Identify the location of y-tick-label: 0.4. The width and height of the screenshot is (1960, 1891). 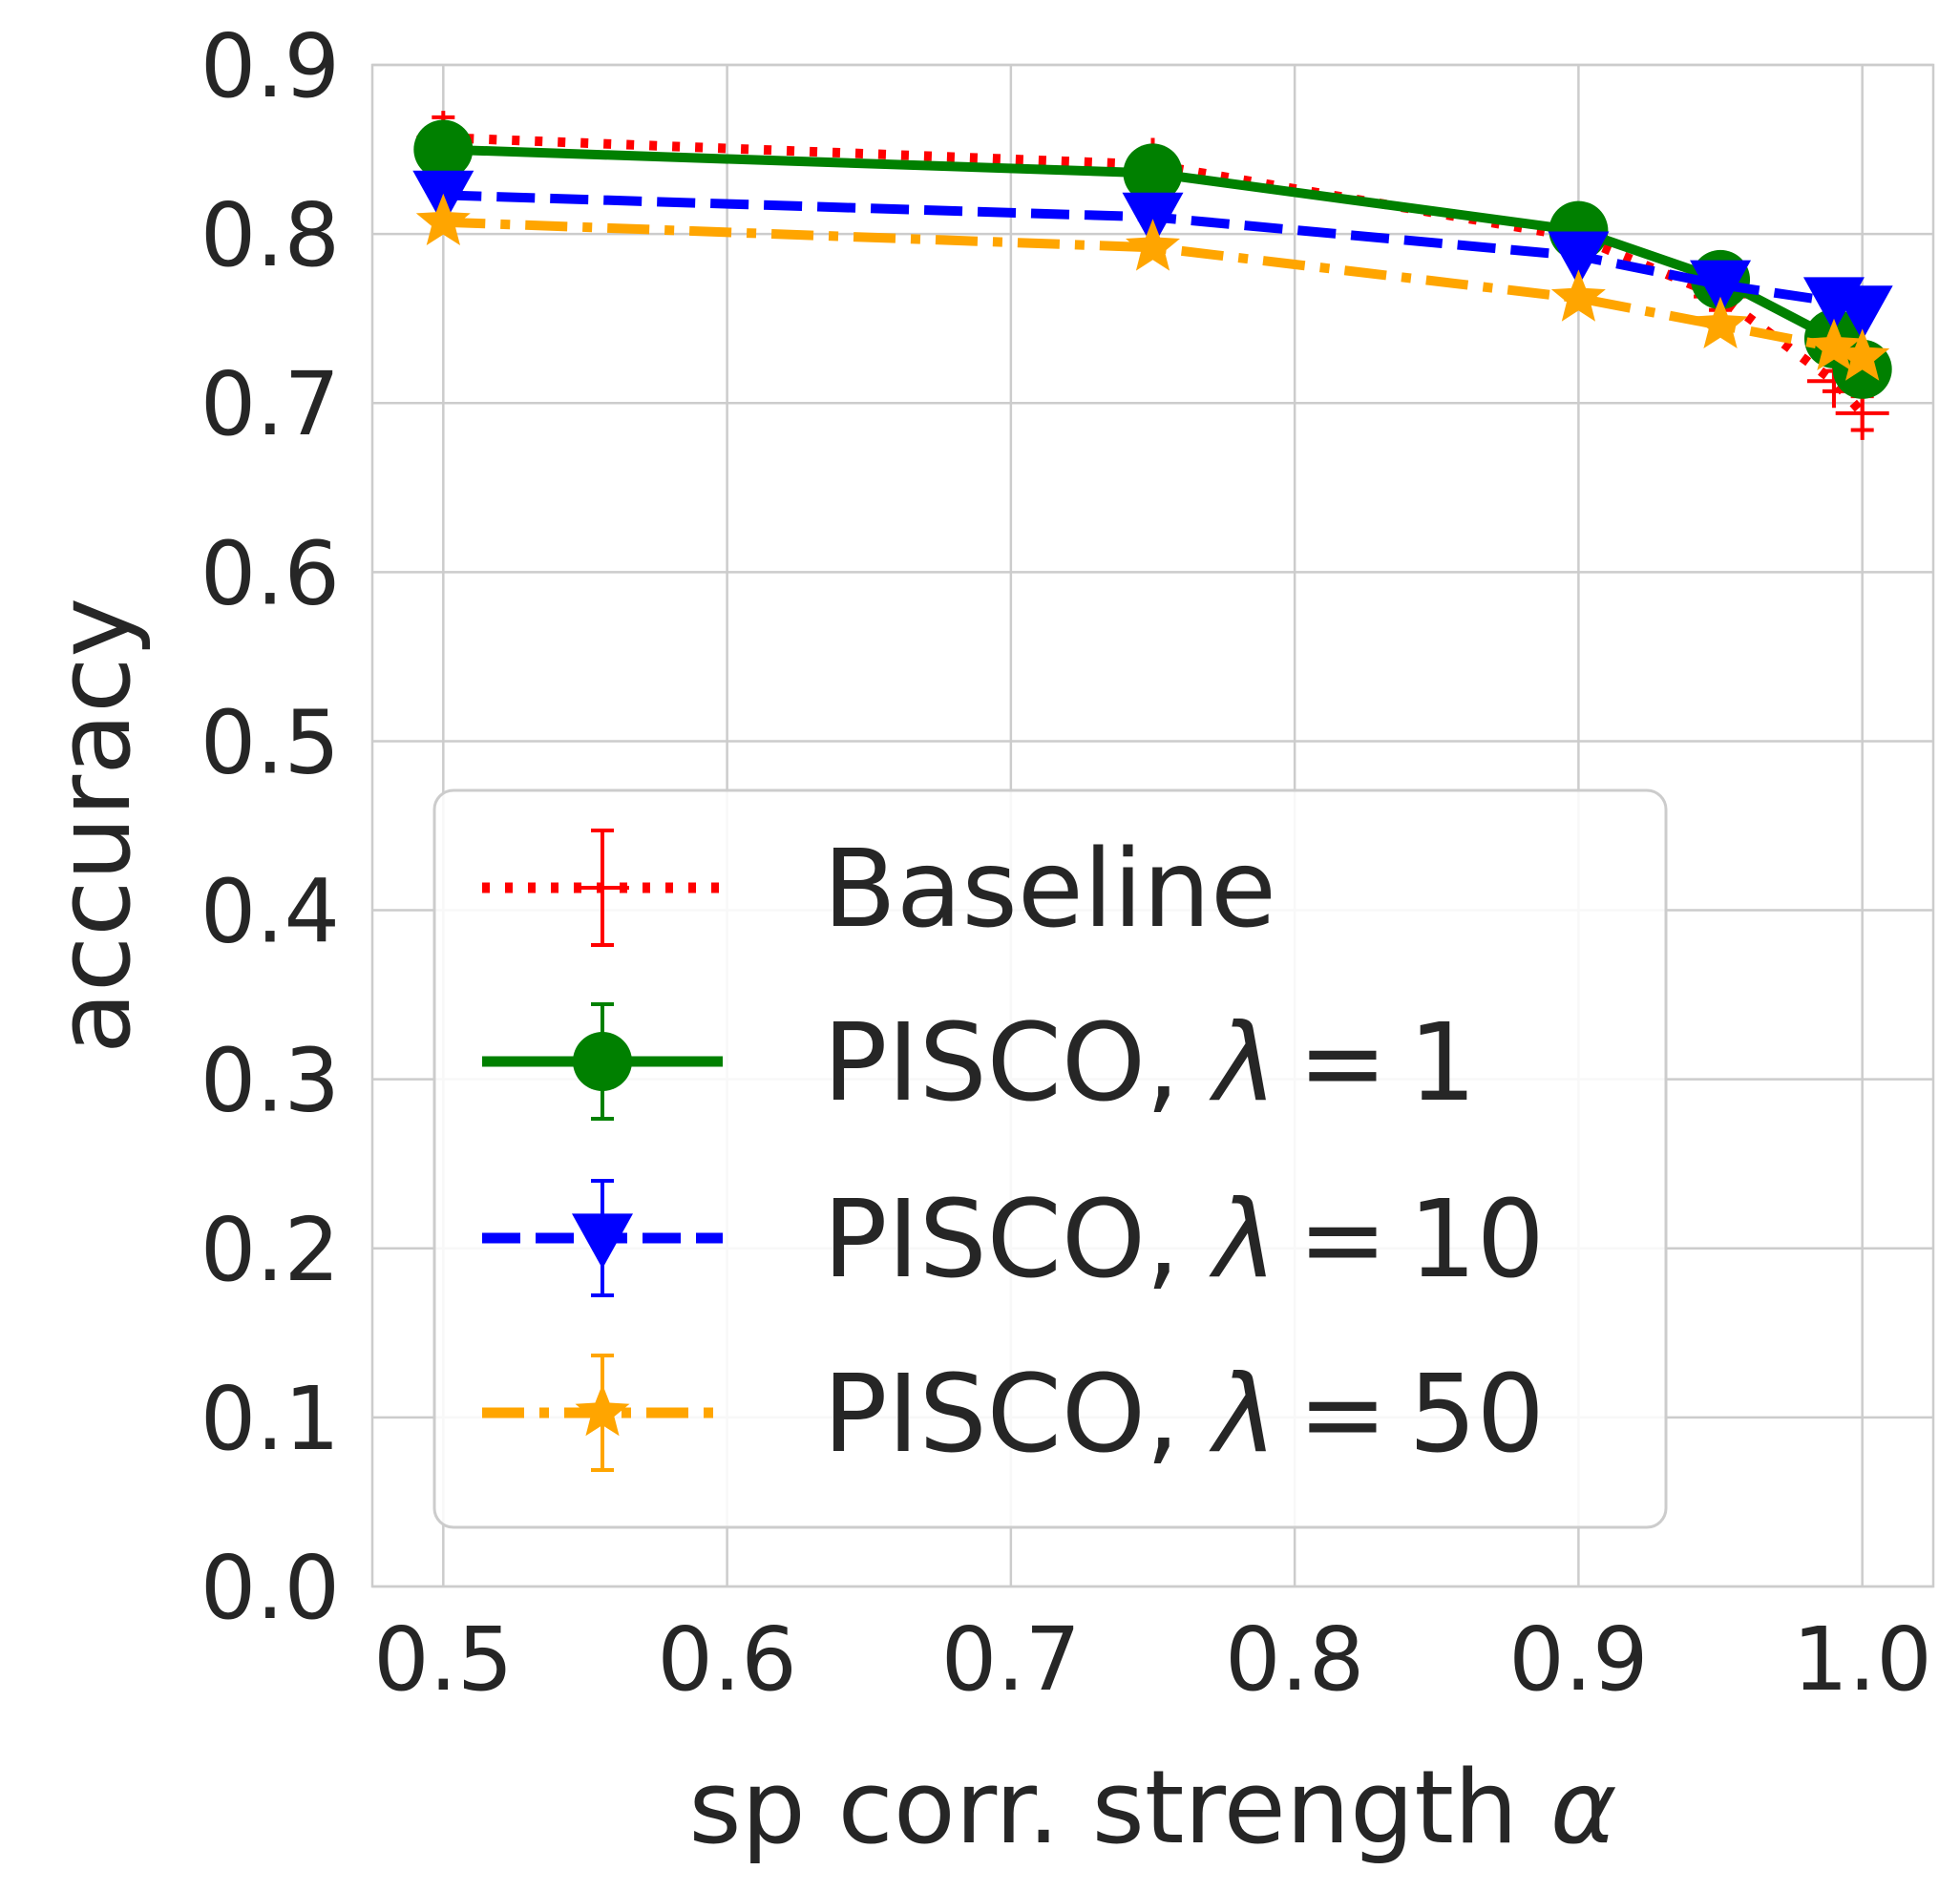
(270, 912).